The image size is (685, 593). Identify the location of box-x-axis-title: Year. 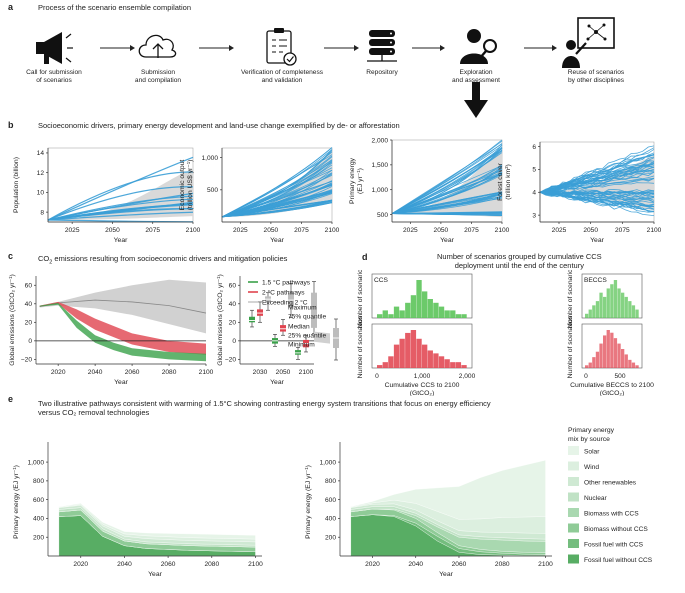
(277, 382).